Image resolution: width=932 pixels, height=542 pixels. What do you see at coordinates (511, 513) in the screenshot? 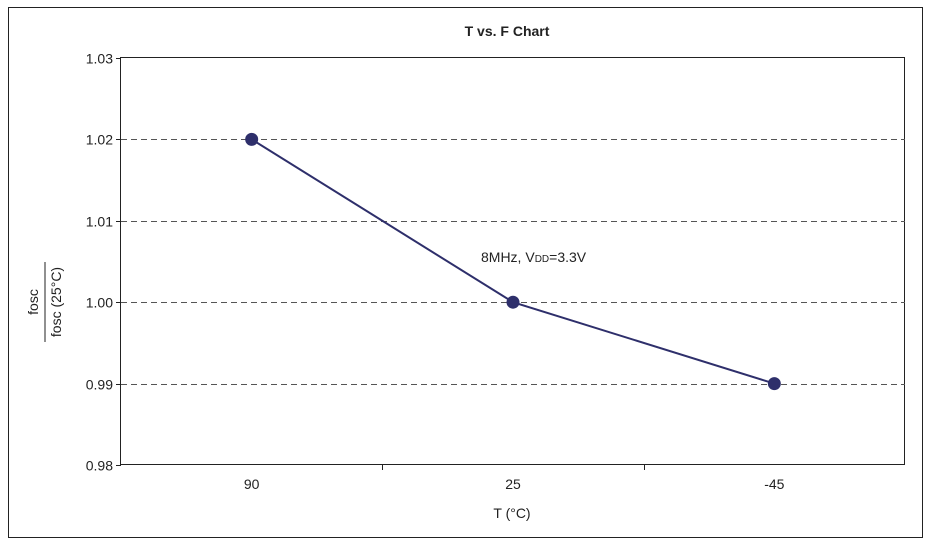
I see `x-axis-title: T (°C)` at bounding box center [511, 513].